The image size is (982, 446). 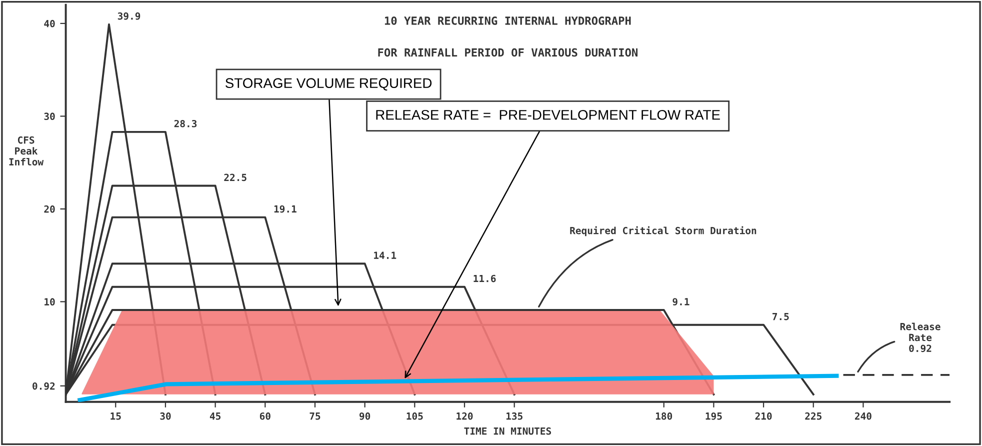 What do you see at coordinates (663, 231) in the screenshot?
I see `annotation: Required Critical Storm Duration` at bounding box center [663, 231].